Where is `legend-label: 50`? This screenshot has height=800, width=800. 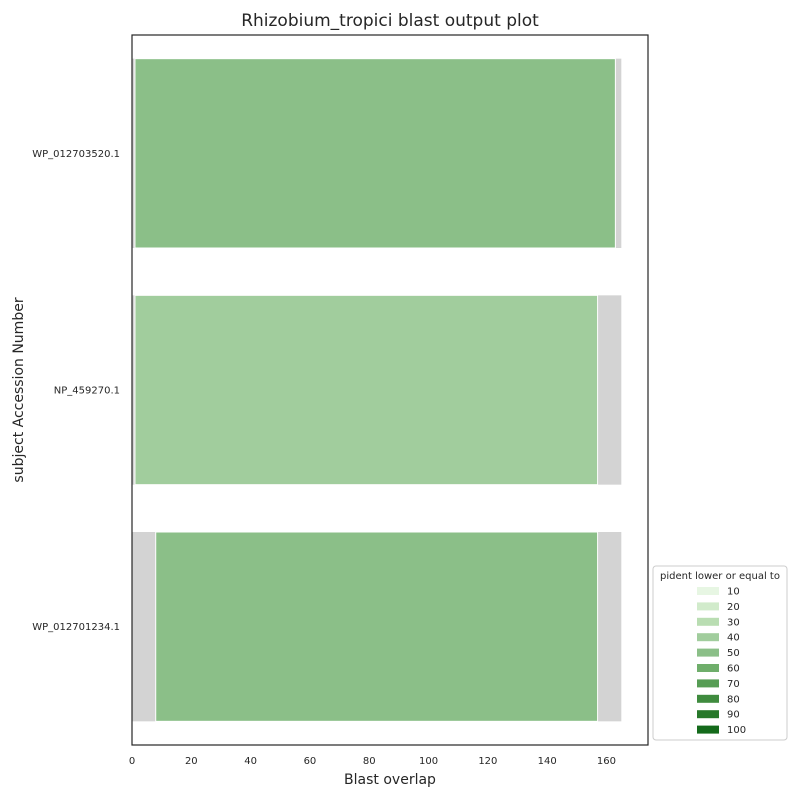 legend-label: 50 is located at coordinates (733, 653).